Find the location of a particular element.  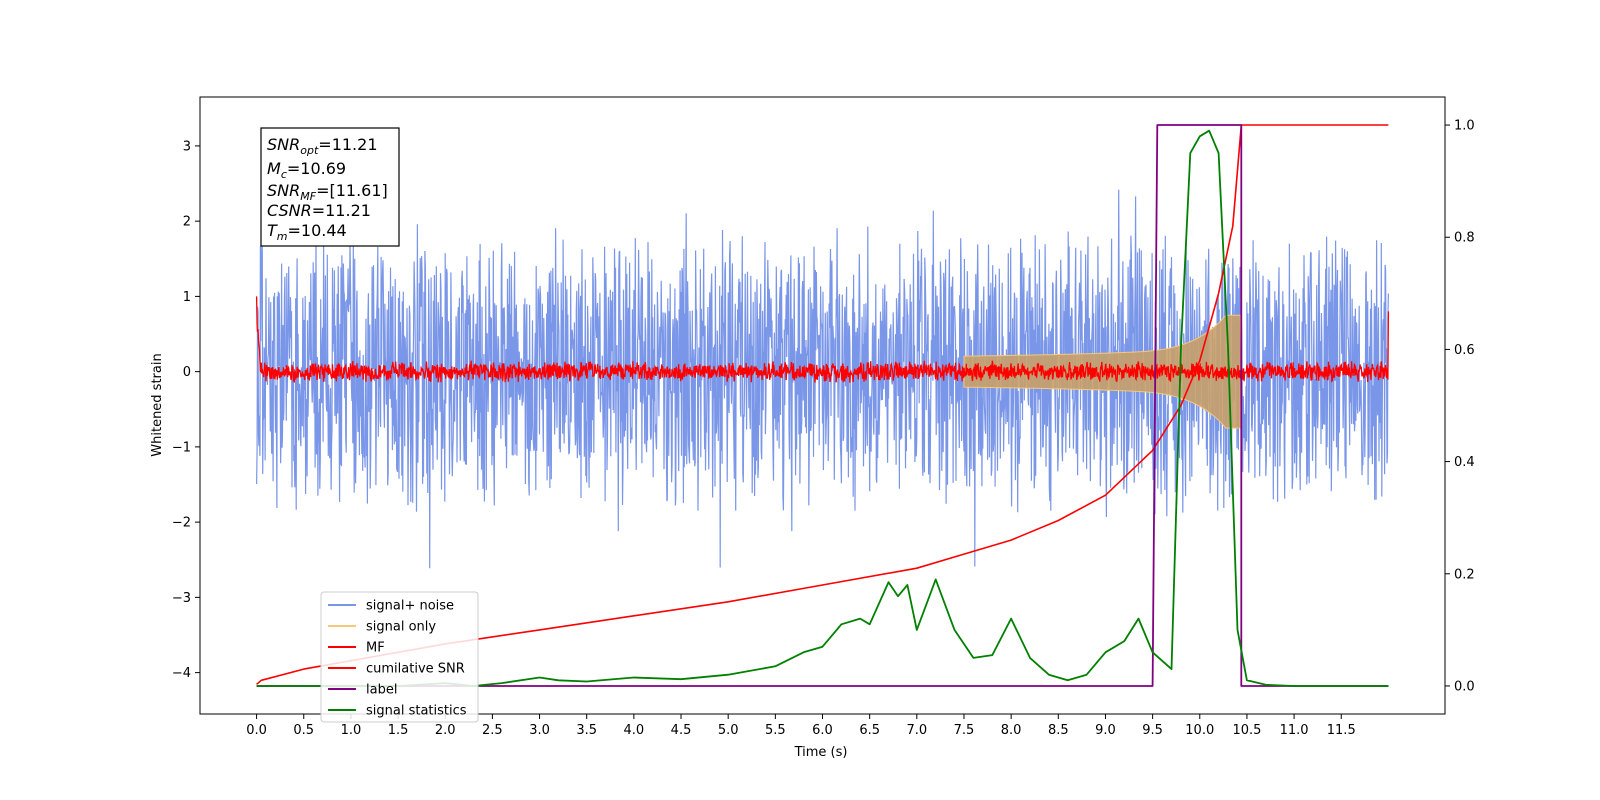

x-tick-label: 11.0 is located at coordinates (1294, 730).